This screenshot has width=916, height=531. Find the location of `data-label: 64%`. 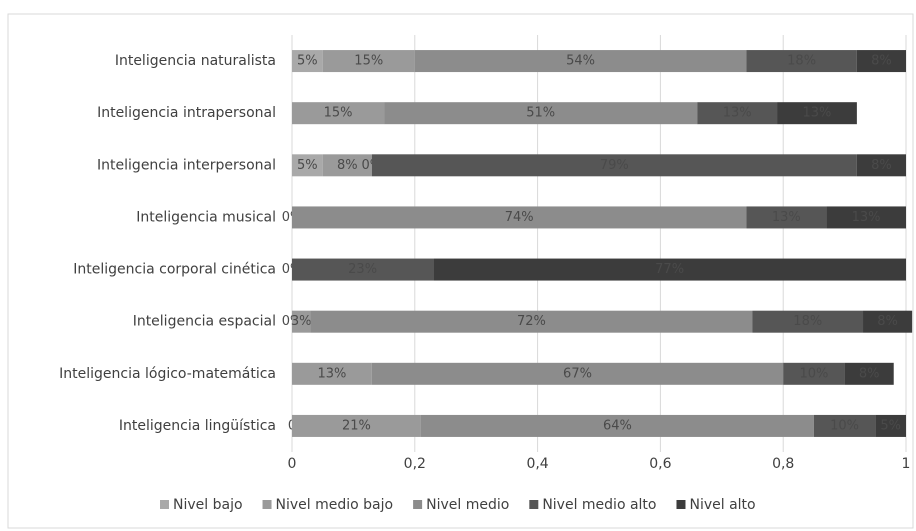

data-label: 64% is located at coordinates (617, 425).